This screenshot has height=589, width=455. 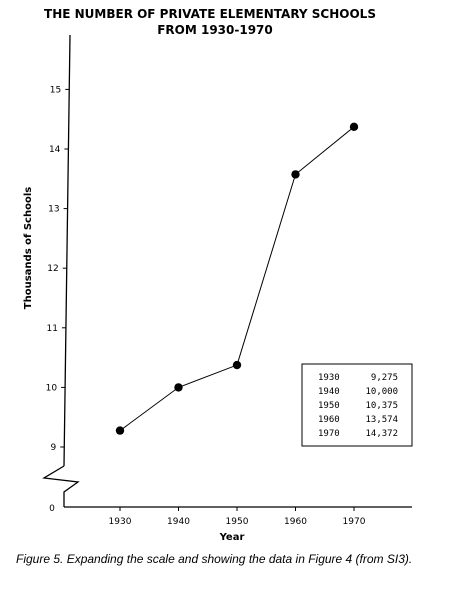 I want to click on x-tick-label: 1970, so click(x=354, y=522).